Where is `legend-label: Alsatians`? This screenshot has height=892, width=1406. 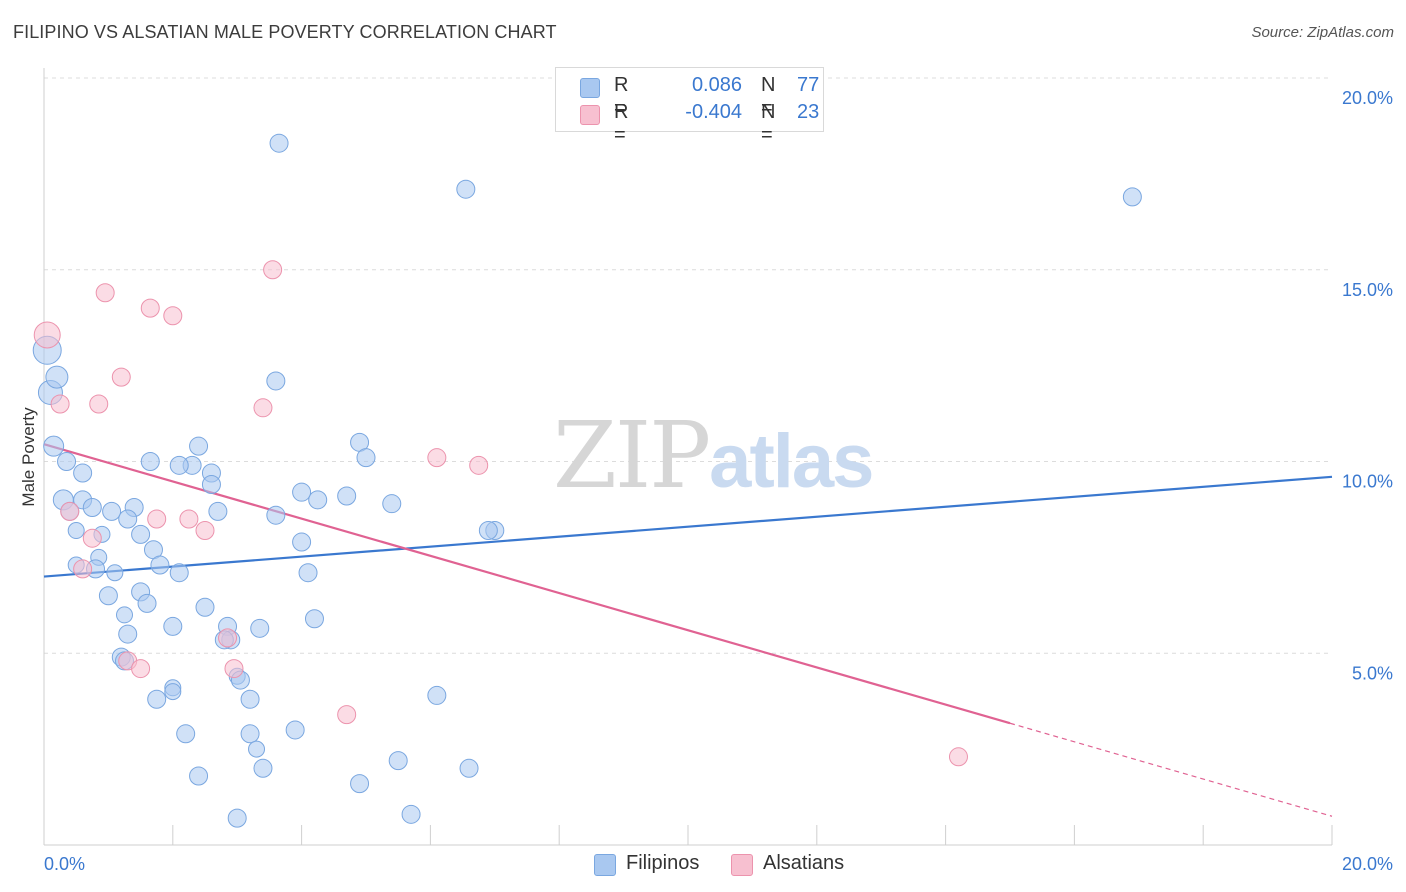
legend-label: Alsatians is located at coordinates (804, 863).